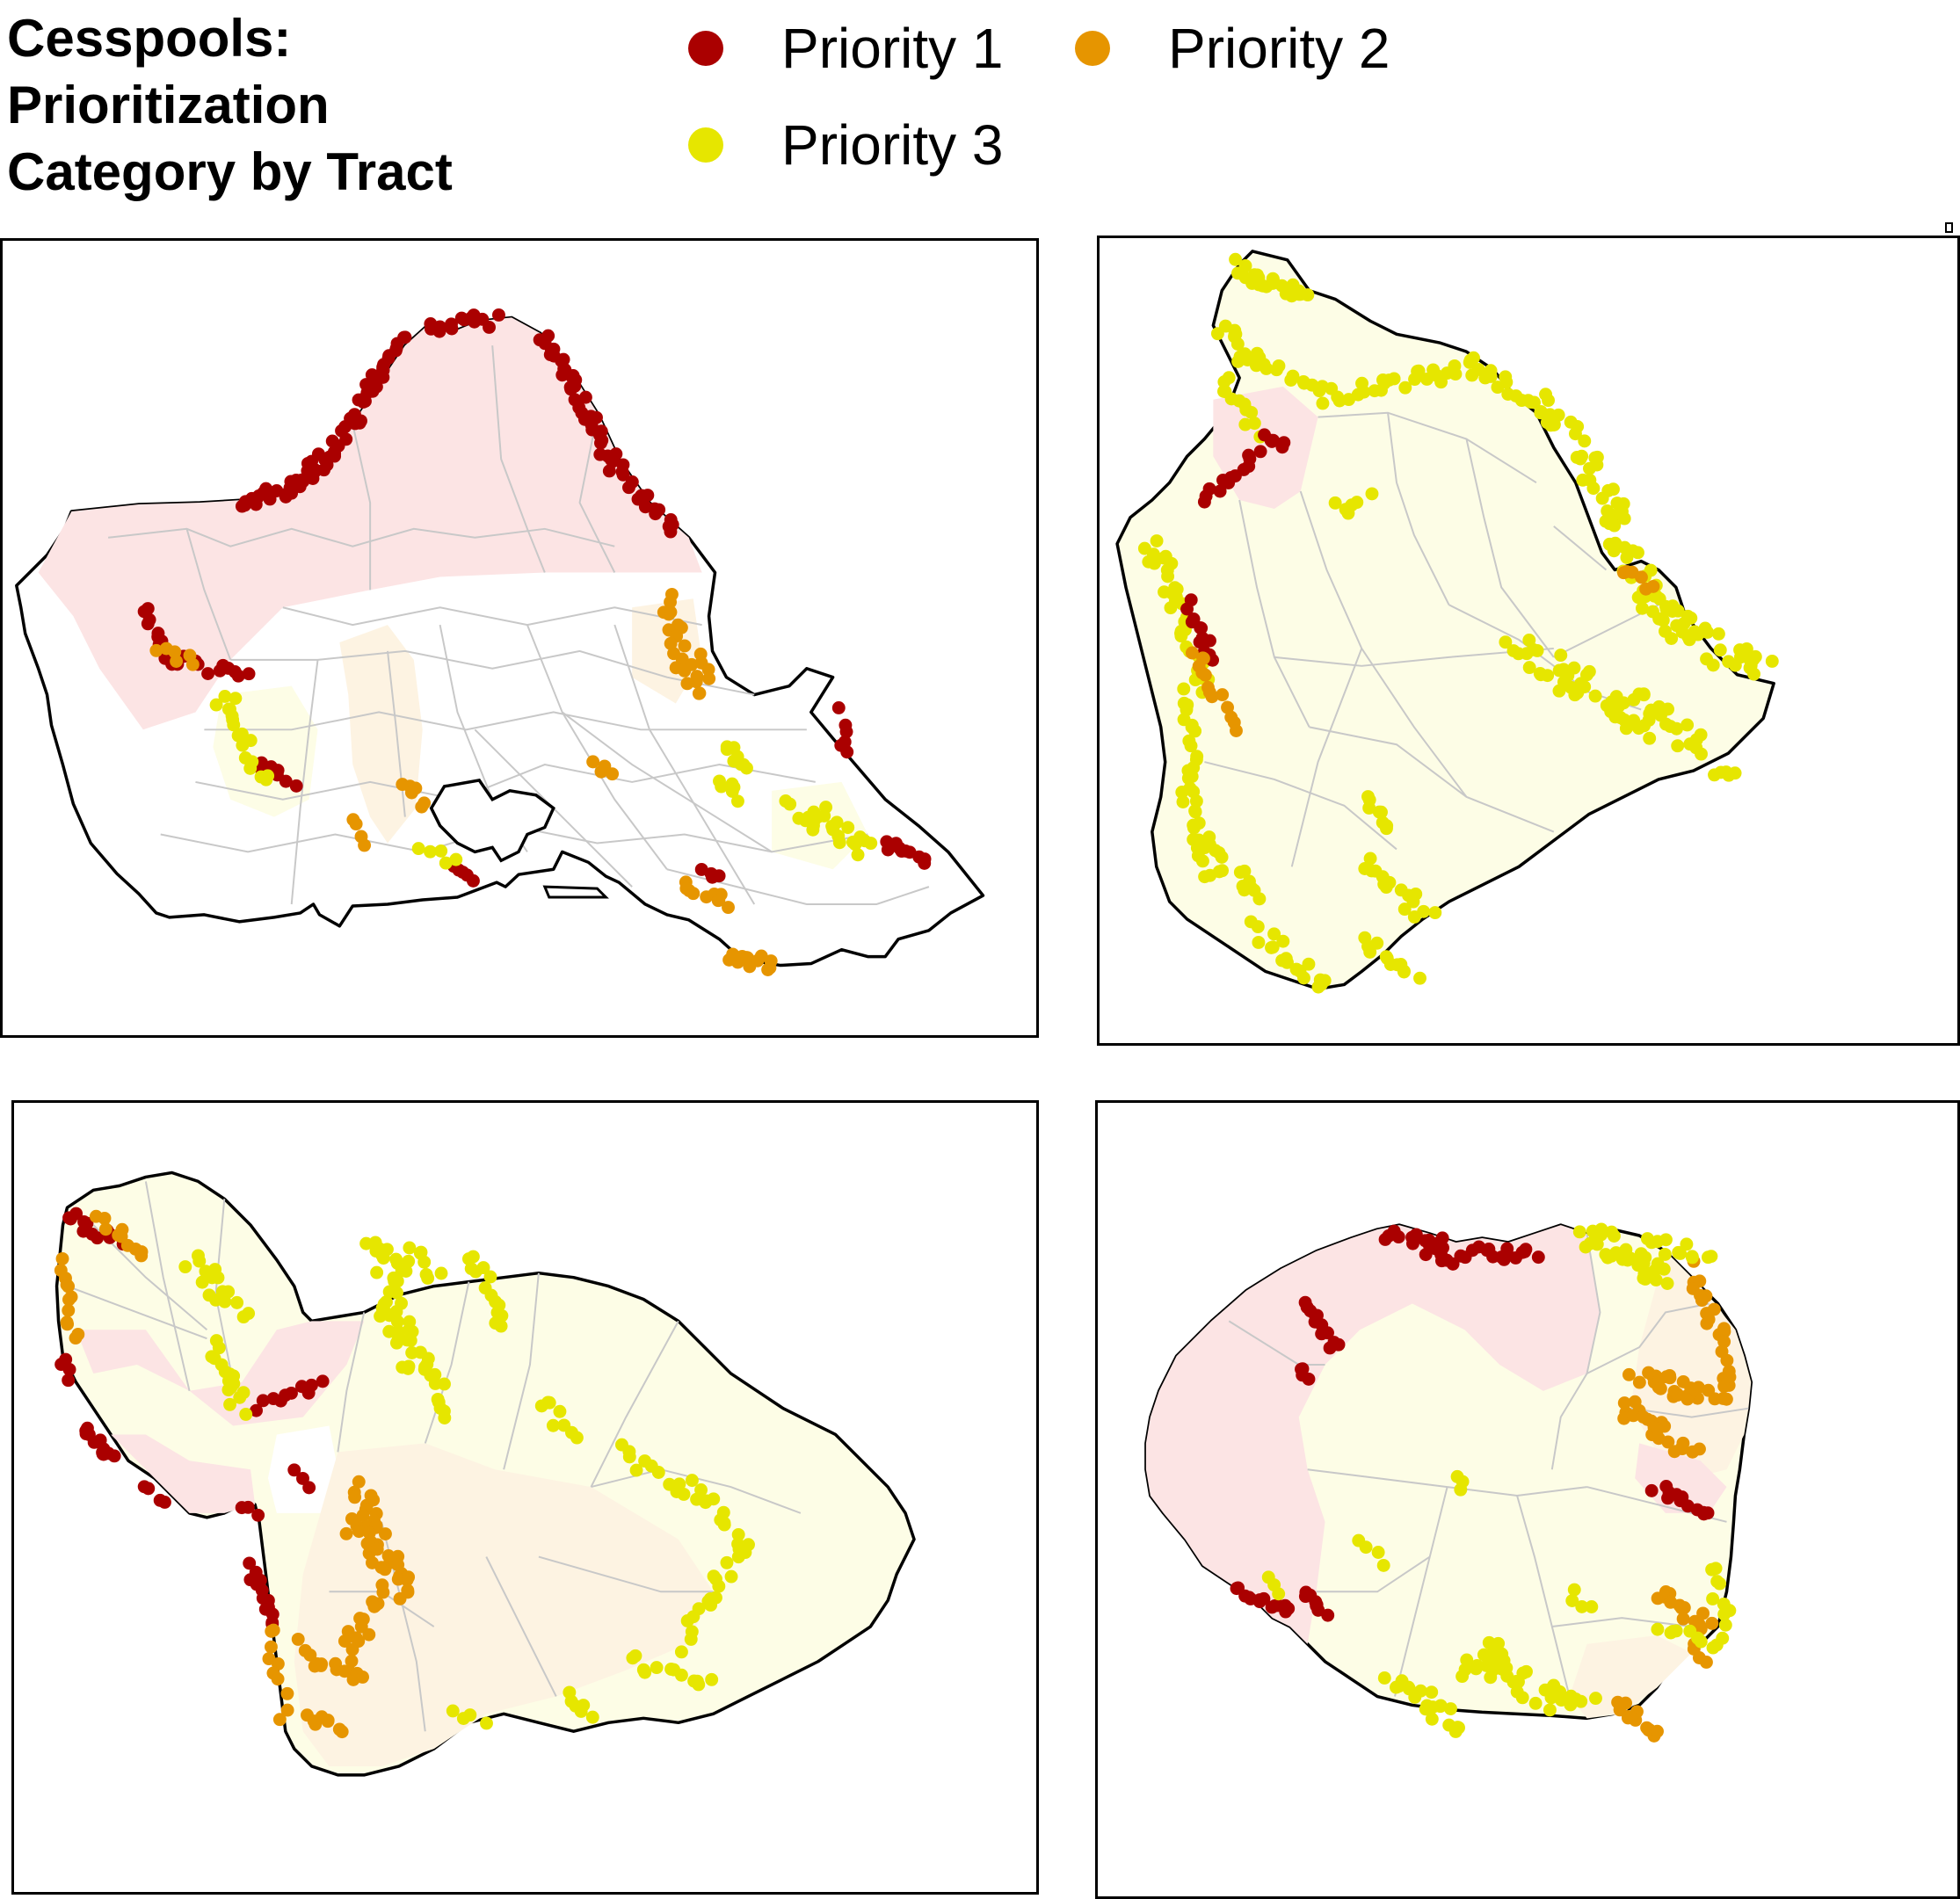 This screenshot has height=1899, width=1960. I want to click on maui-map, so click(485, 1474).